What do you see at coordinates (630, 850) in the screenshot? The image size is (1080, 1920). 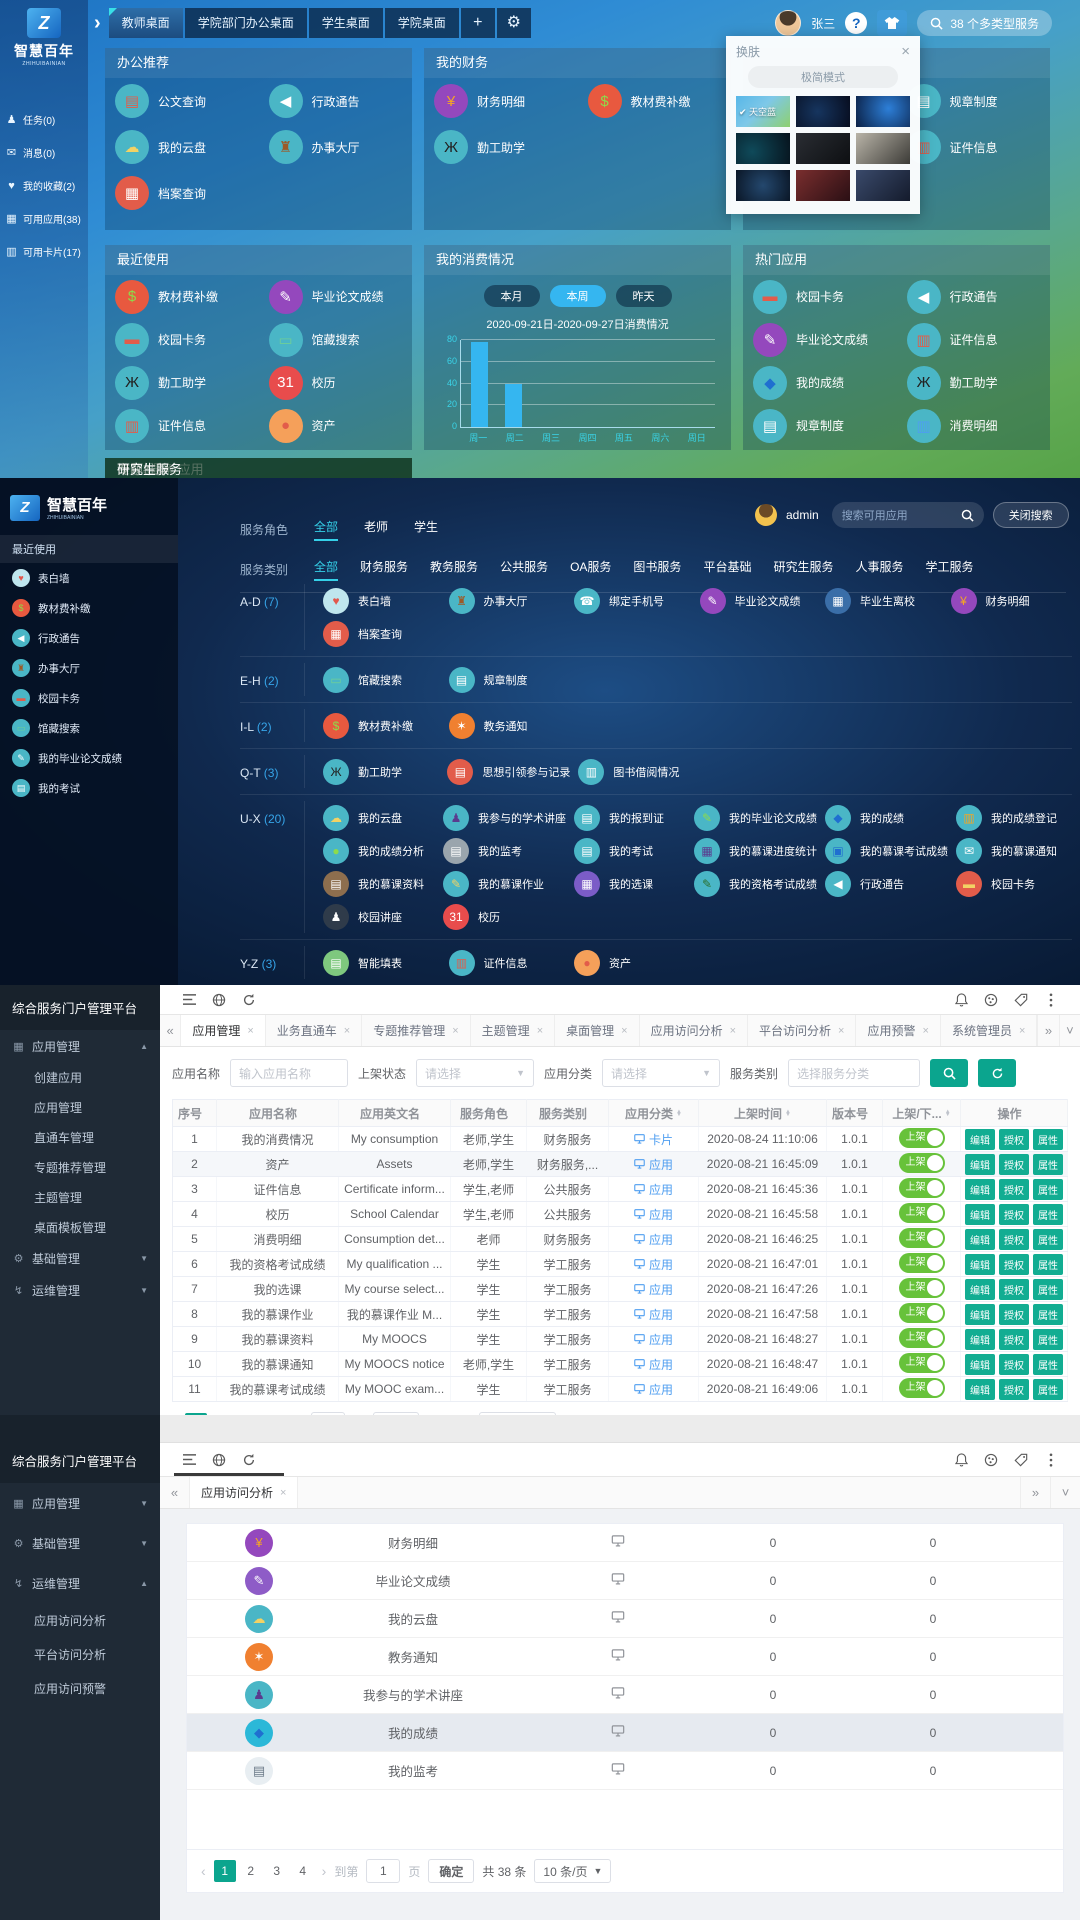 I see `app-shortcut: ▤ 我的考试` at bounding box center [630, 850].